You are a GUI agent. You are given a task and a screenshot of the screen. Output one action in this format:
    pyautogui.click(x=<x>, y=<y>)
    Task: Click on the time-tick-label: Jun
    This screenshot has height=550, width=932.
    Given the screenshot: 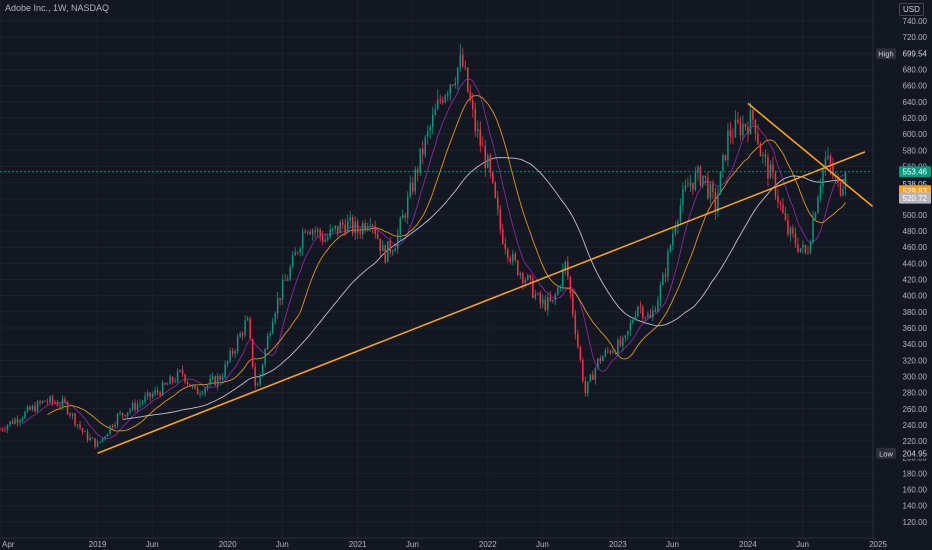 What is the action you would take?
    pyautogui.click(x=542, y=544)
    